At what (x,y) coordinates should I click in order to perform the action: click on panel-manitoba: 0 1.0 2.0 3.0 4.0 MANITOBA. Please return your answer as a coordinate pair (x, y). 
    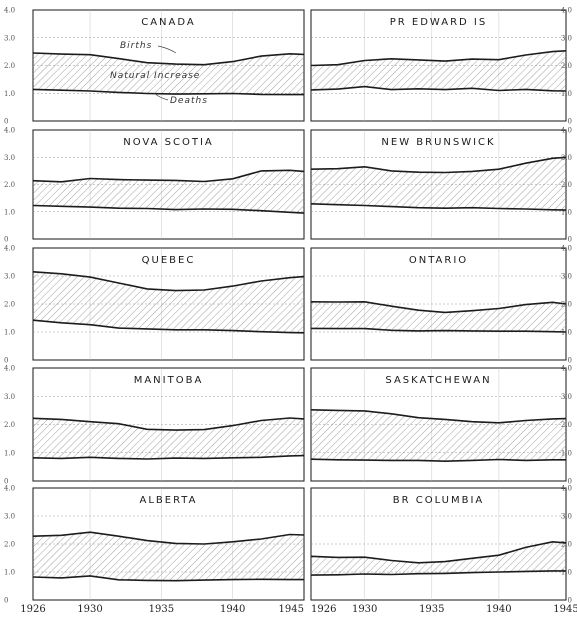
    Looking at the image, I should click on (154, 425).